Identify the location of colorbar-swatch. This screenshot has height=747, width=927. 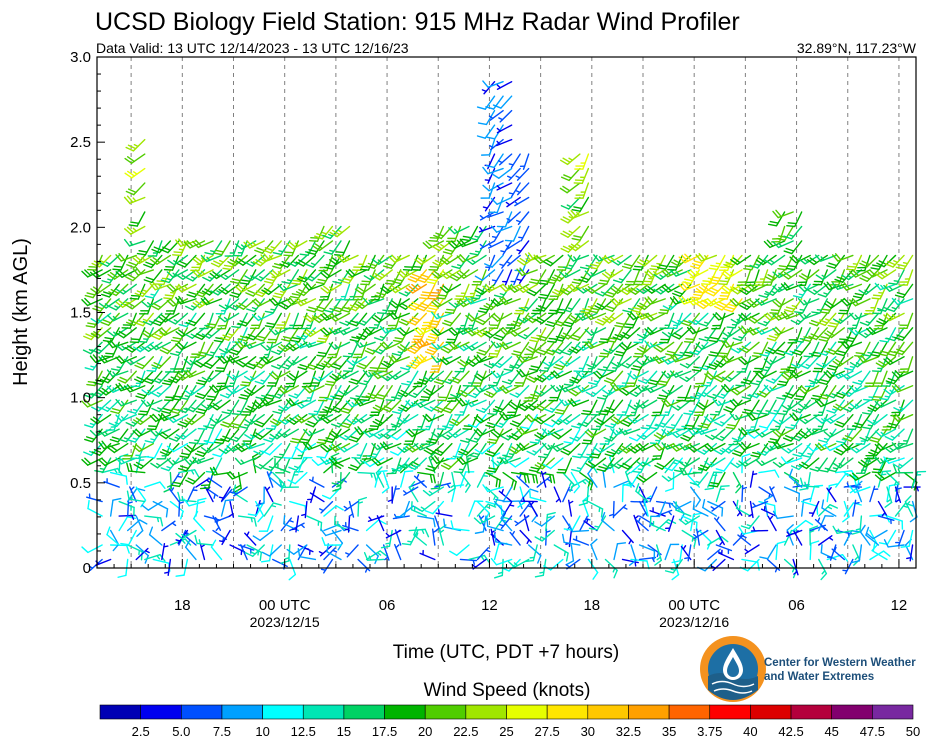
(608, 712).